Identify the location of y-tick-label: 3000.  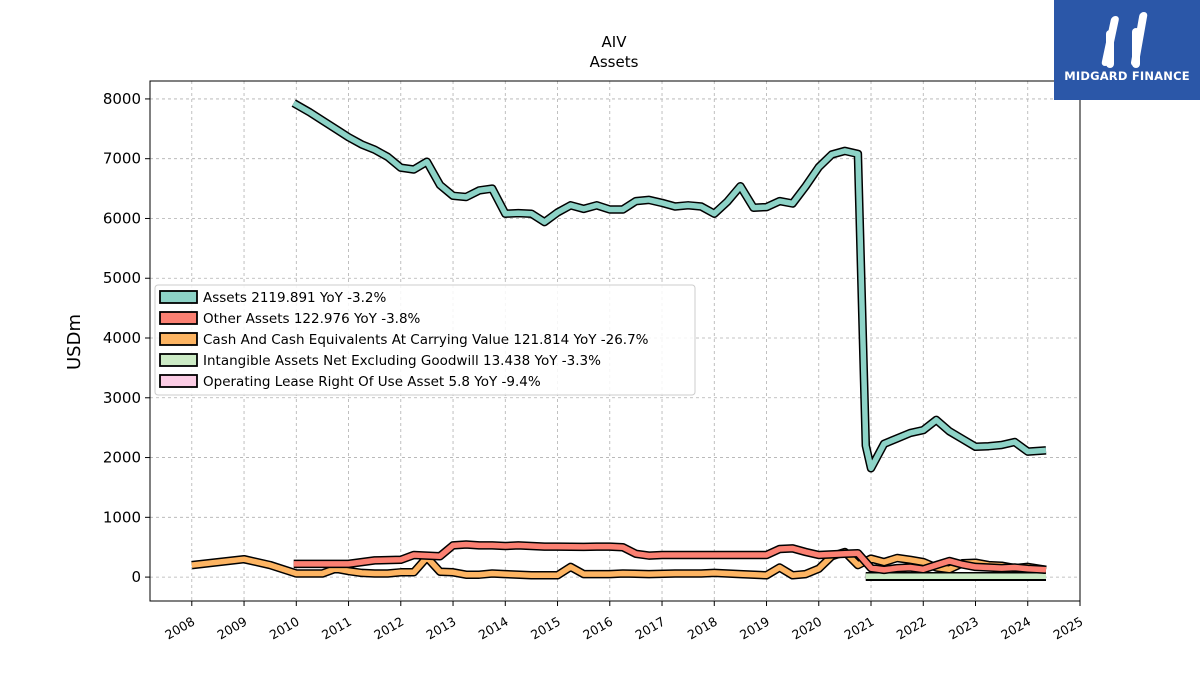
(122, 398).